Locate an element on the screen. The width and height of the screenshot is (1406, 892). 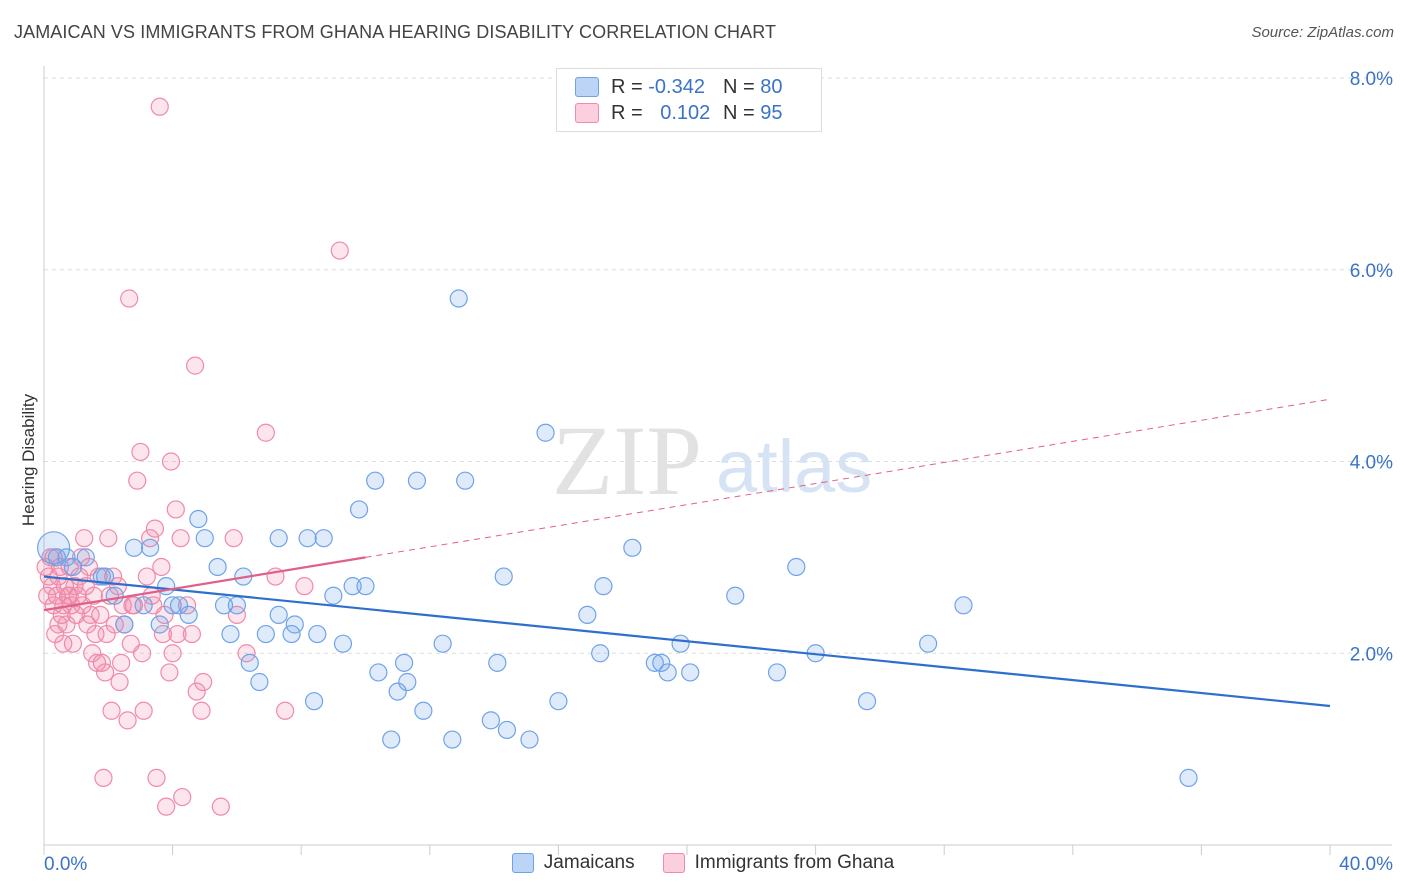
legend-item-jamaicans: Jamaicans is located at coordinates (573, 863).